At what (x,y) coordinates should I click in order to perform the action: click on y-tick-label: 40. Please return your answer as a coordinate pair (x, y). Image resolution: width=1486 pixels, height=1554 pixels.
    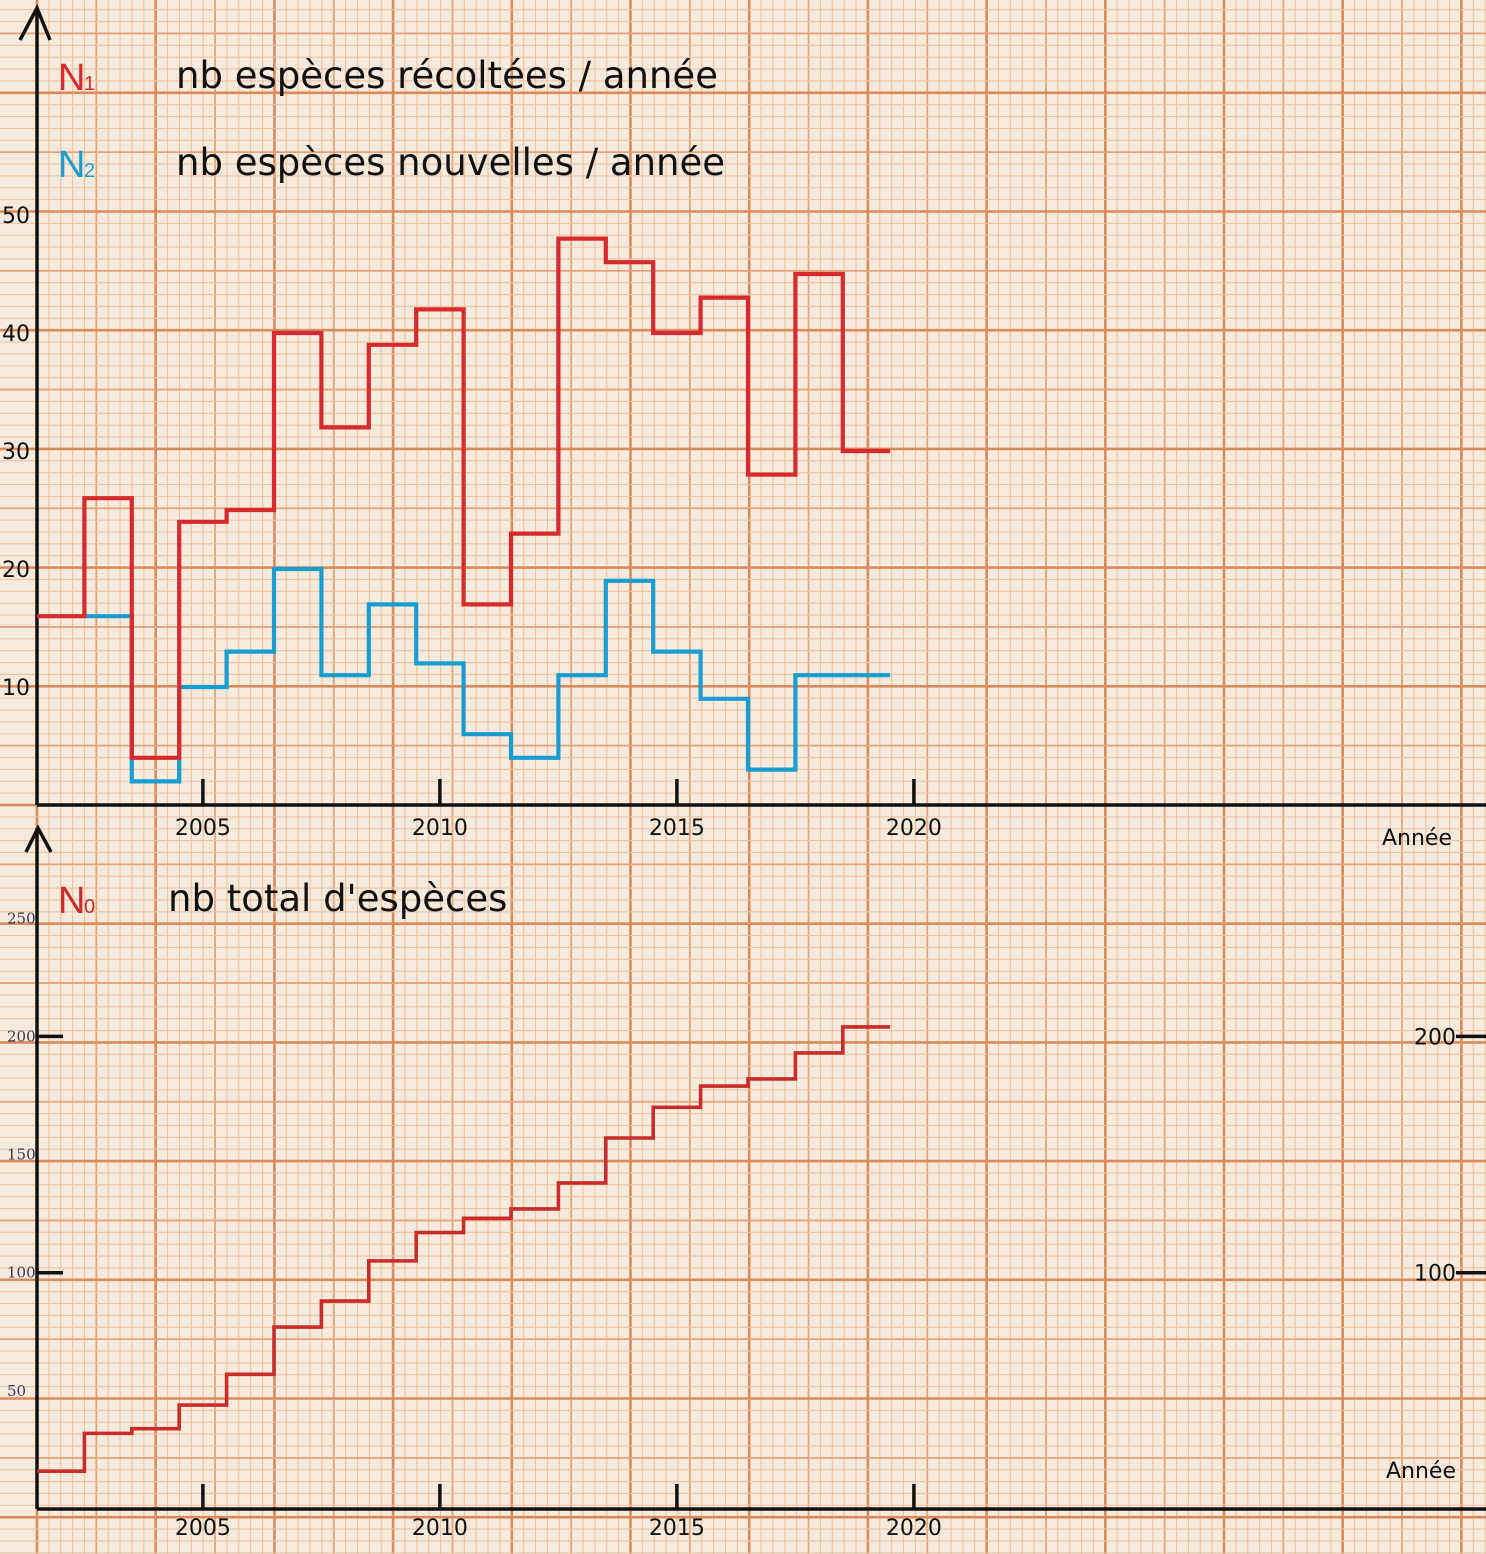
    Looking at the image, I should click on (16, 334).